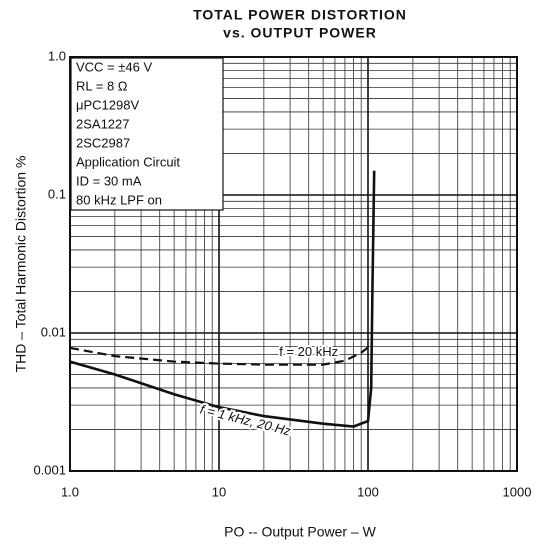 Image resolution: width=555 pixels, height=549 pixels. Describe the element at coordinates (21, 264) in the screenshot. I see `y-axis-label: THD – Total Harmonic Distortion %` at that location.